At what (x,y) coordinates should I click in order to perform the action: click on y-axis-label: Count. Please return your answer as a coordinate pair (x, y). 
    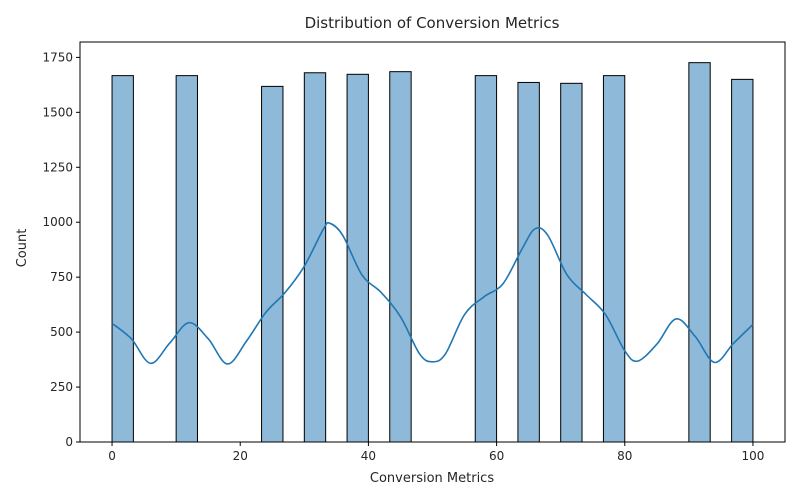
    Looking at the image, I should click on (22, 248).